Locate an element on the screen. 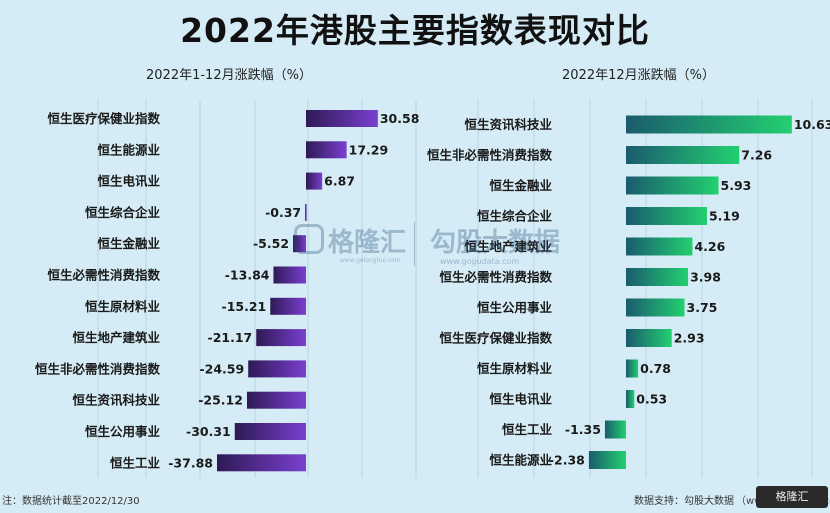  right-category-label: 恒生公用事业 is located at coordinates (515, 307).